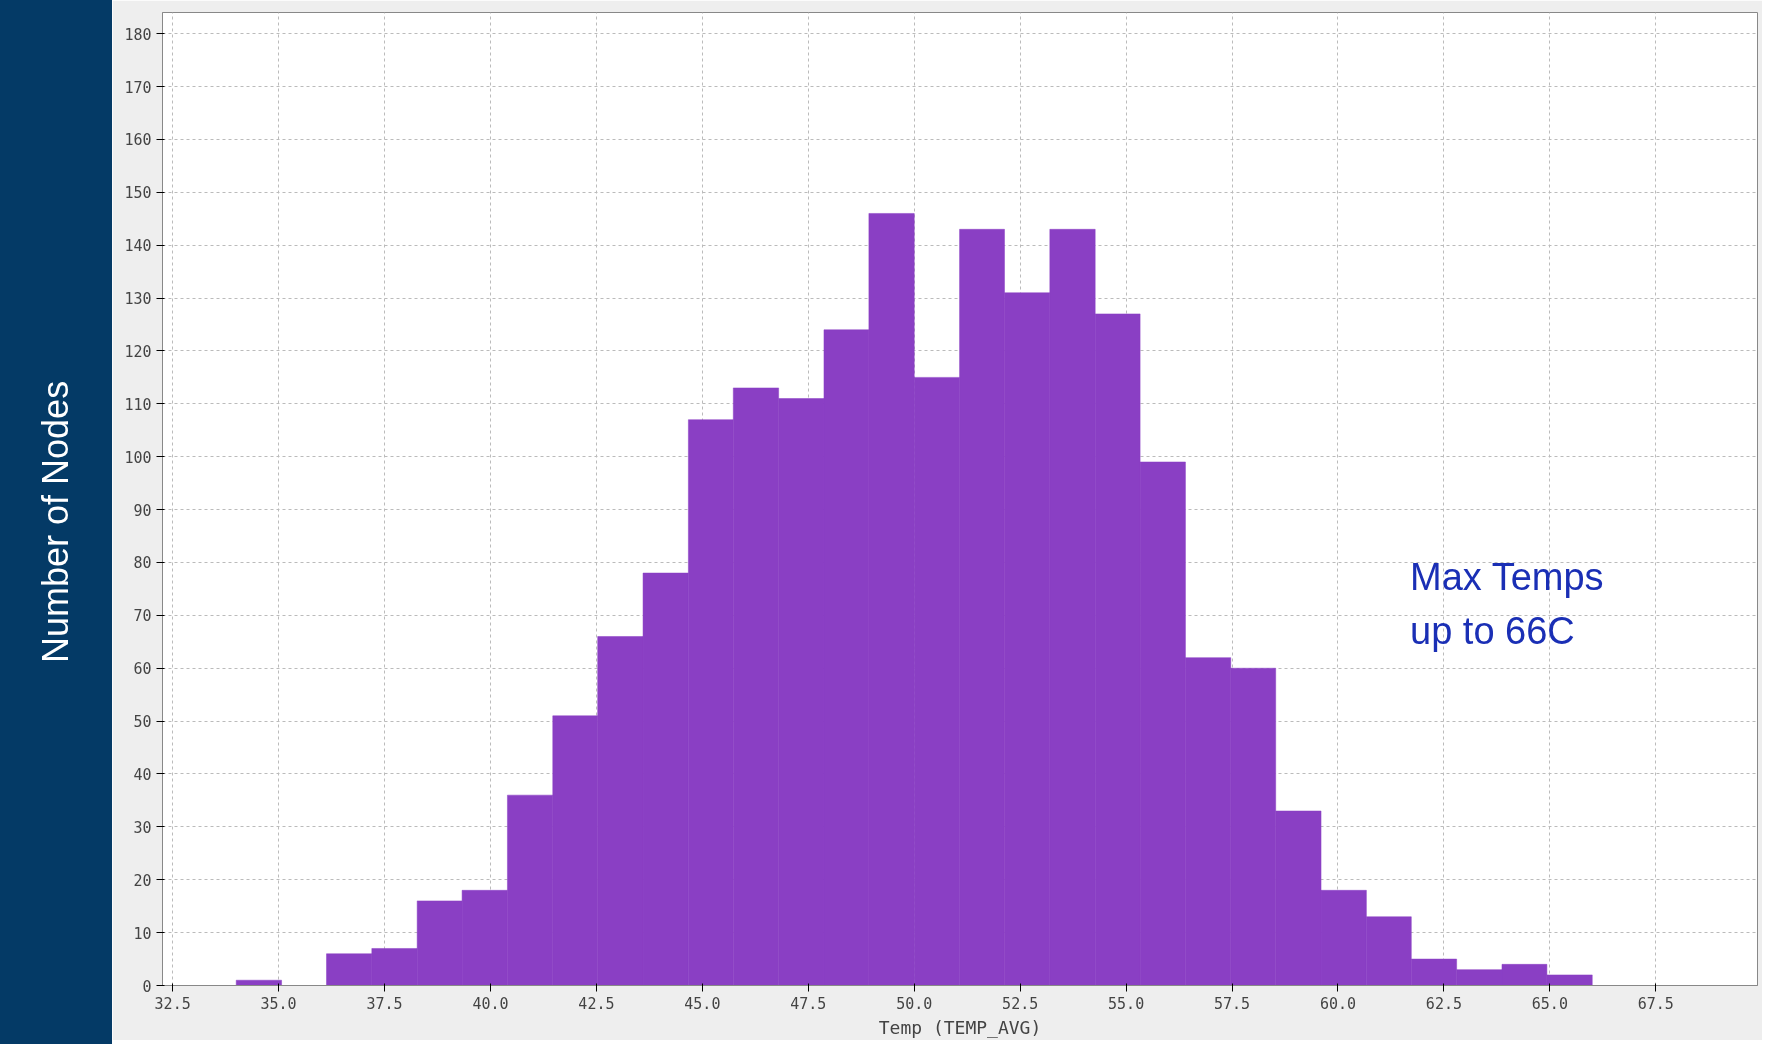  Describe the element at coordinates (142, 827) in the screenshot. I see `y-tick-label: 30` at that location.